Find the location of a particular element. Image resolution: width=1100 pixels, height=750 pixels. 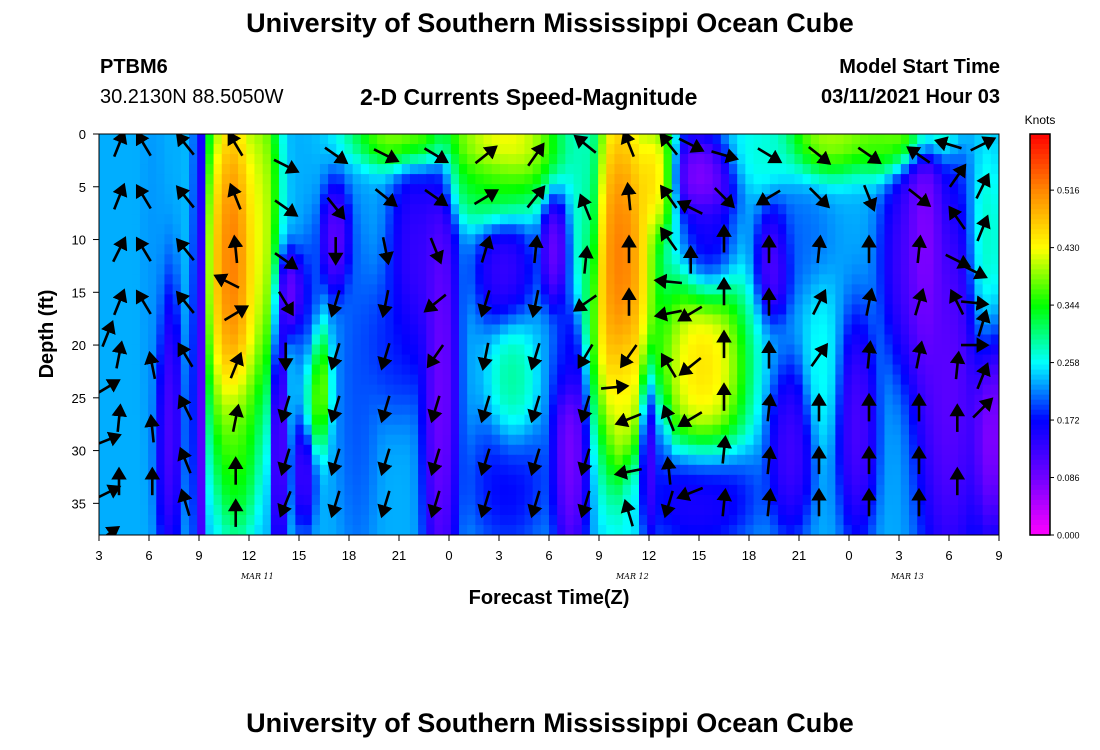

colorbar-segment is located at coordinates (1040, 272).